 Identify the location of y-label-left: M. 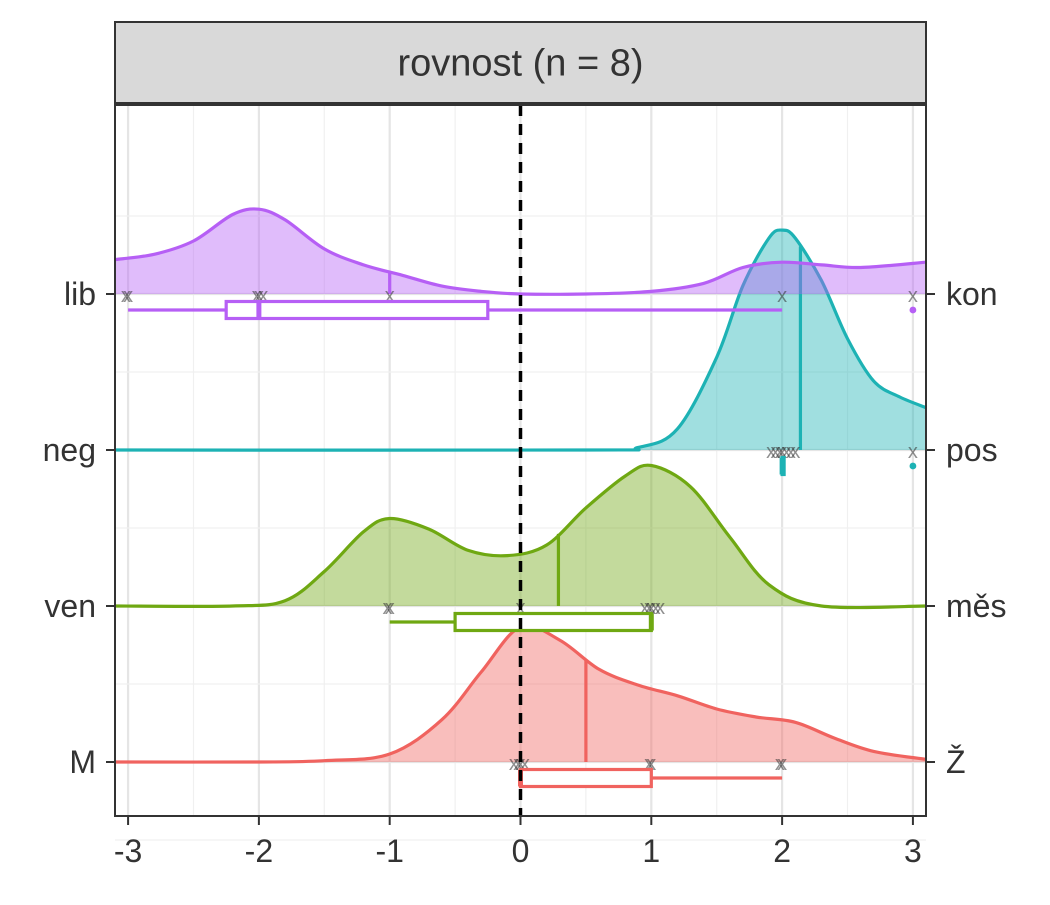
(82, 762).